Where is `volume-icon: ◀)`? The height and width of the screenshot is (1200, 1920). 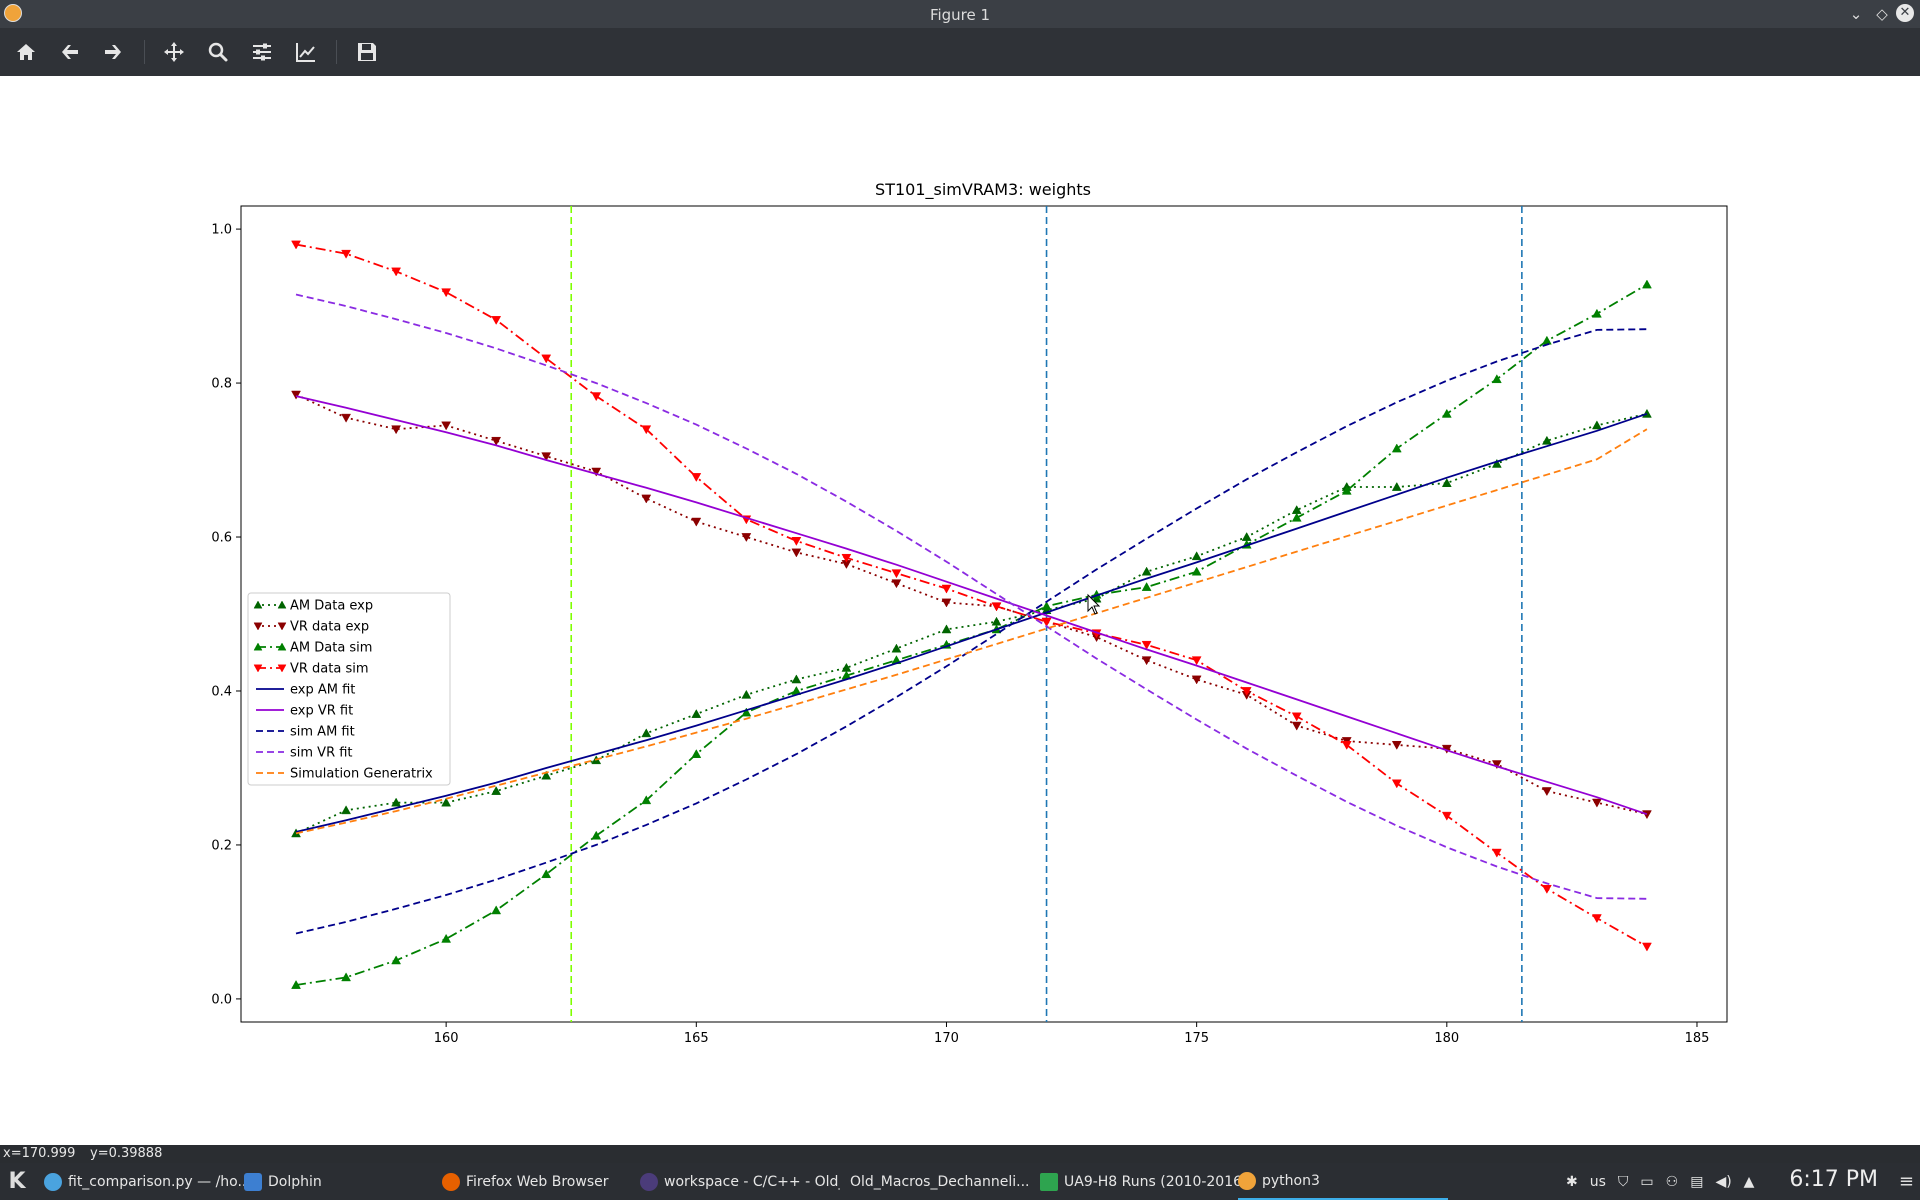 volume-icon: ◀) is located at coordinates (1723, 1181).